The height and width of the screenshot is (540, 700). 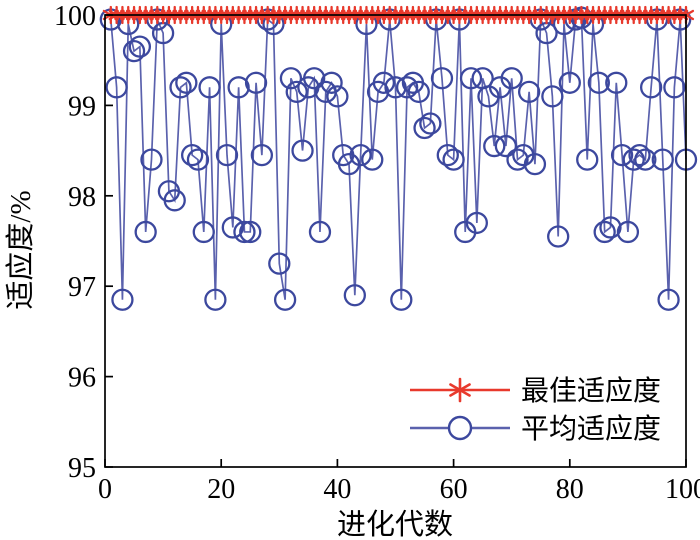 What do you see at coordinates (82, 106) in the screenshot?
I see `y-tick-label: 99` at bounding box center [82, 106].